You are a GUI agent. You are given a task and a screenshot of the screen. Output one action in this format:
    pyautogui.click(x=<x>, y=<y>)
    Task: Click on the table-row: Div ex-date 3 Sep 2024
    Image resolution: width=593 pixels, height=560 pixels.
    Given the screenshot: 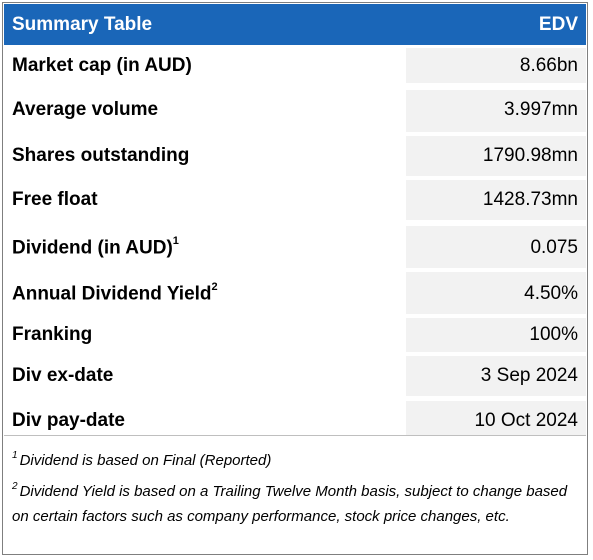 What is the action you would take?
    pyautogui.click(x=295, y=376)
    